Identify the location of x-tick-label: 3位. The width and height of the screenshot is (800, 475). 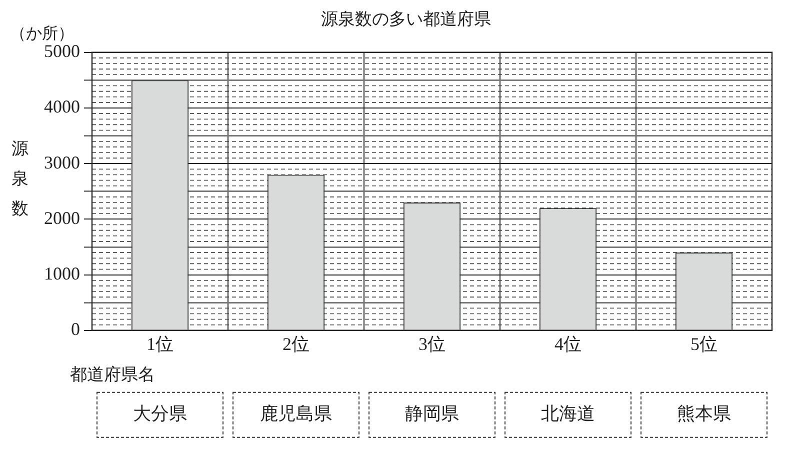
(432, 344).